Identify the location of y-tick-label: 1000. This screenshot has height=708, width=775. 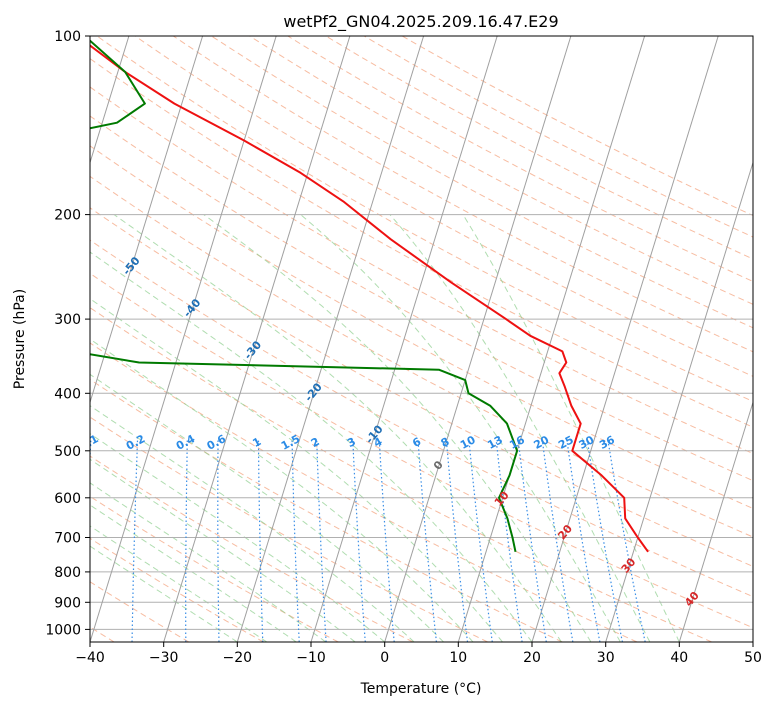
(63, 630).